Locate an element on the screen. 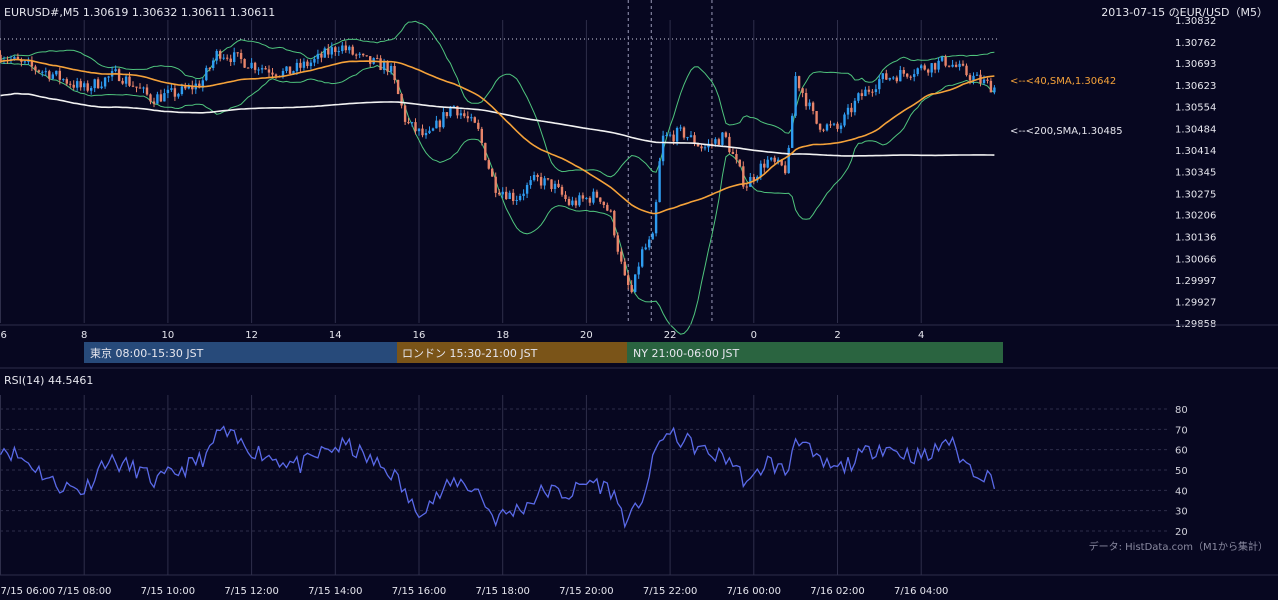 The image size is (1278, 600). date-tick-label: 7/15 14:00 is located at coordinates (335, 591).